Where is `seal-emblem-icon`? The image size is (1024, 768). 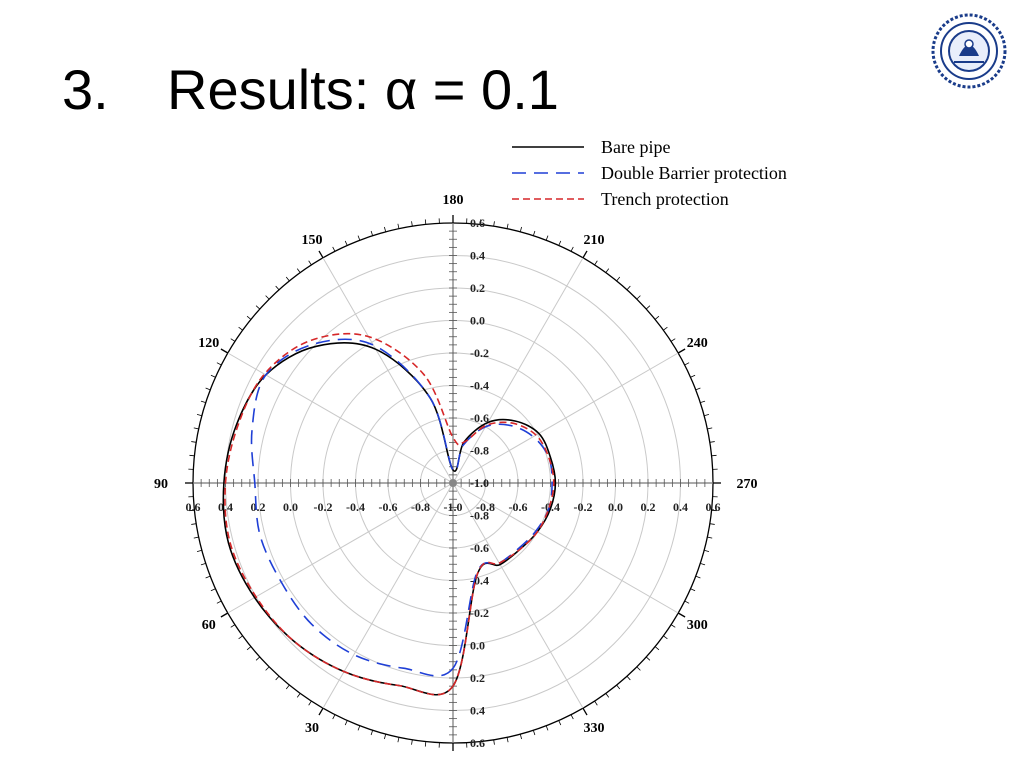 seal-emblem-icon is located at coordinates (969, 51).